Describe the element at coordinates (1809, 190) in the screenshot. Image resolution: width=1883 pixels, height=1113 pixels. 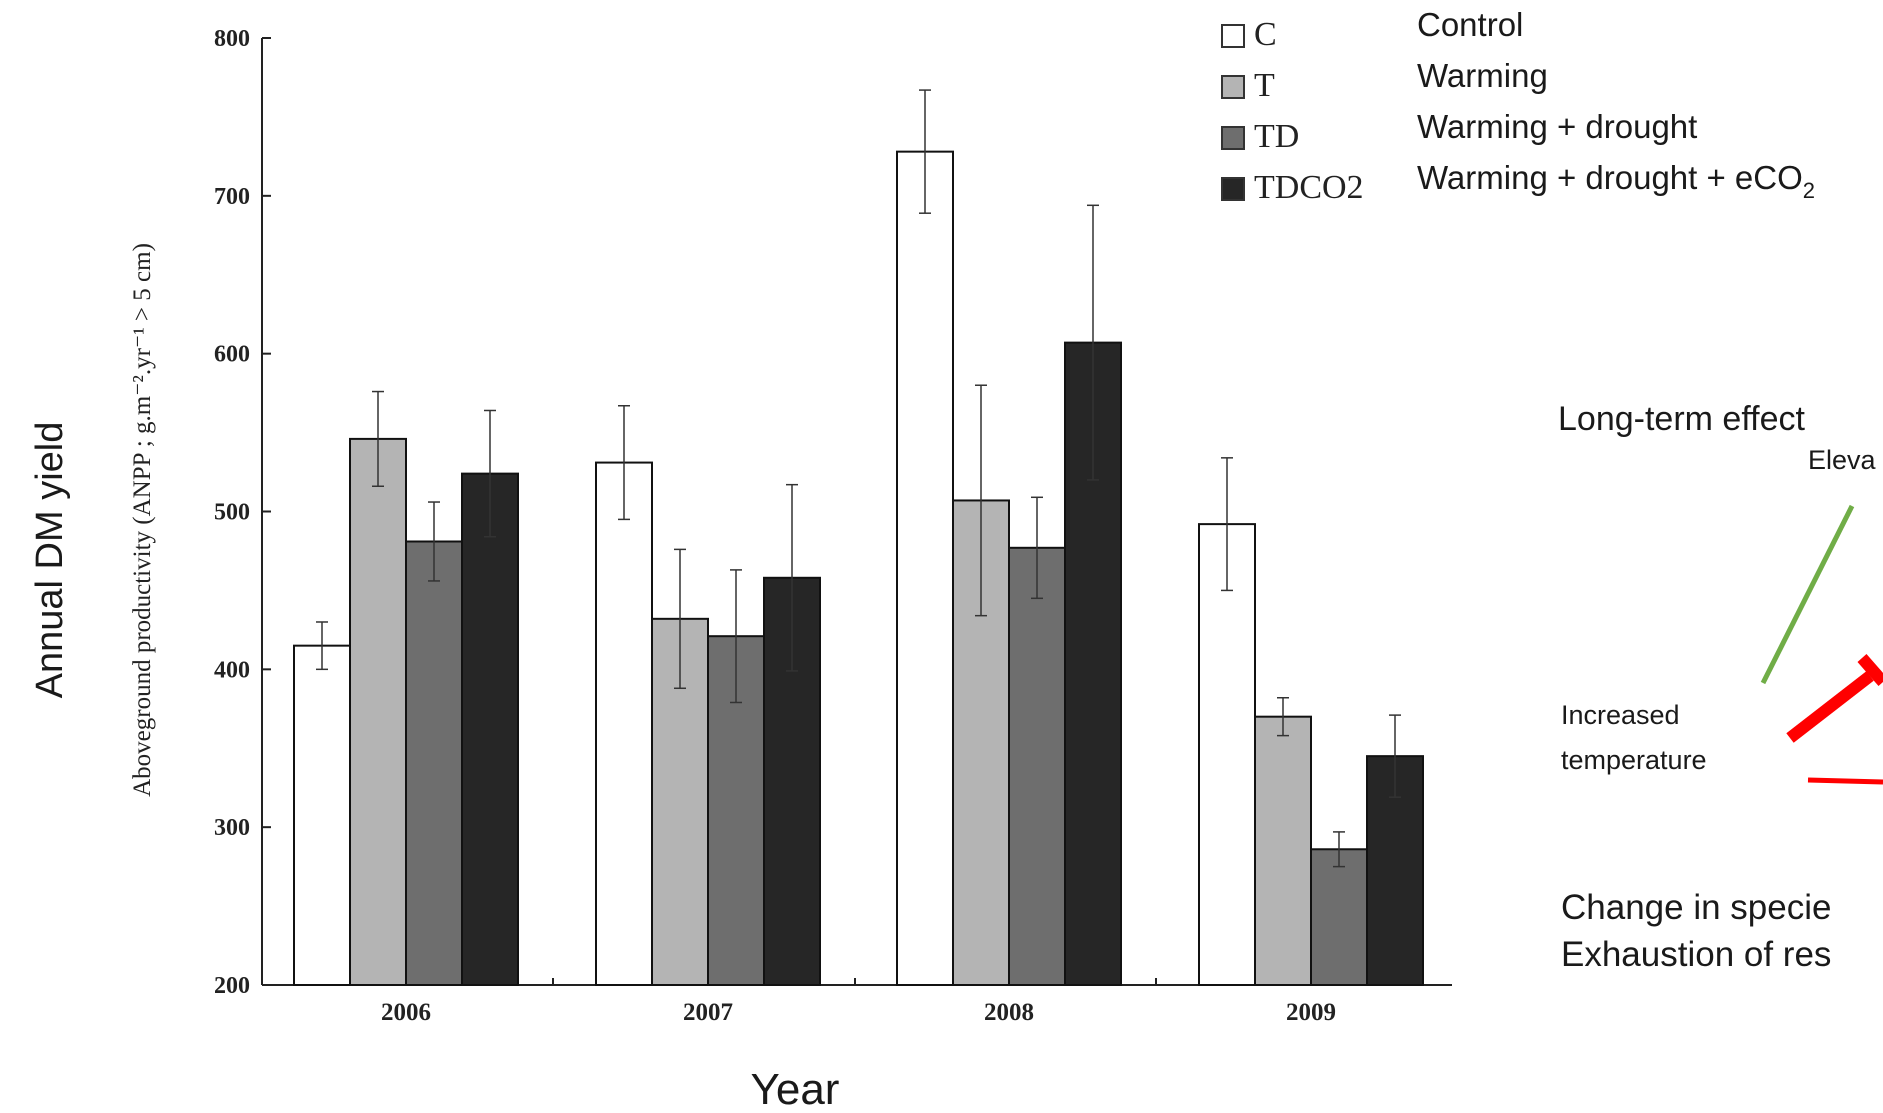
I see `legend-desc-eco2-subscript: 2` at that location.